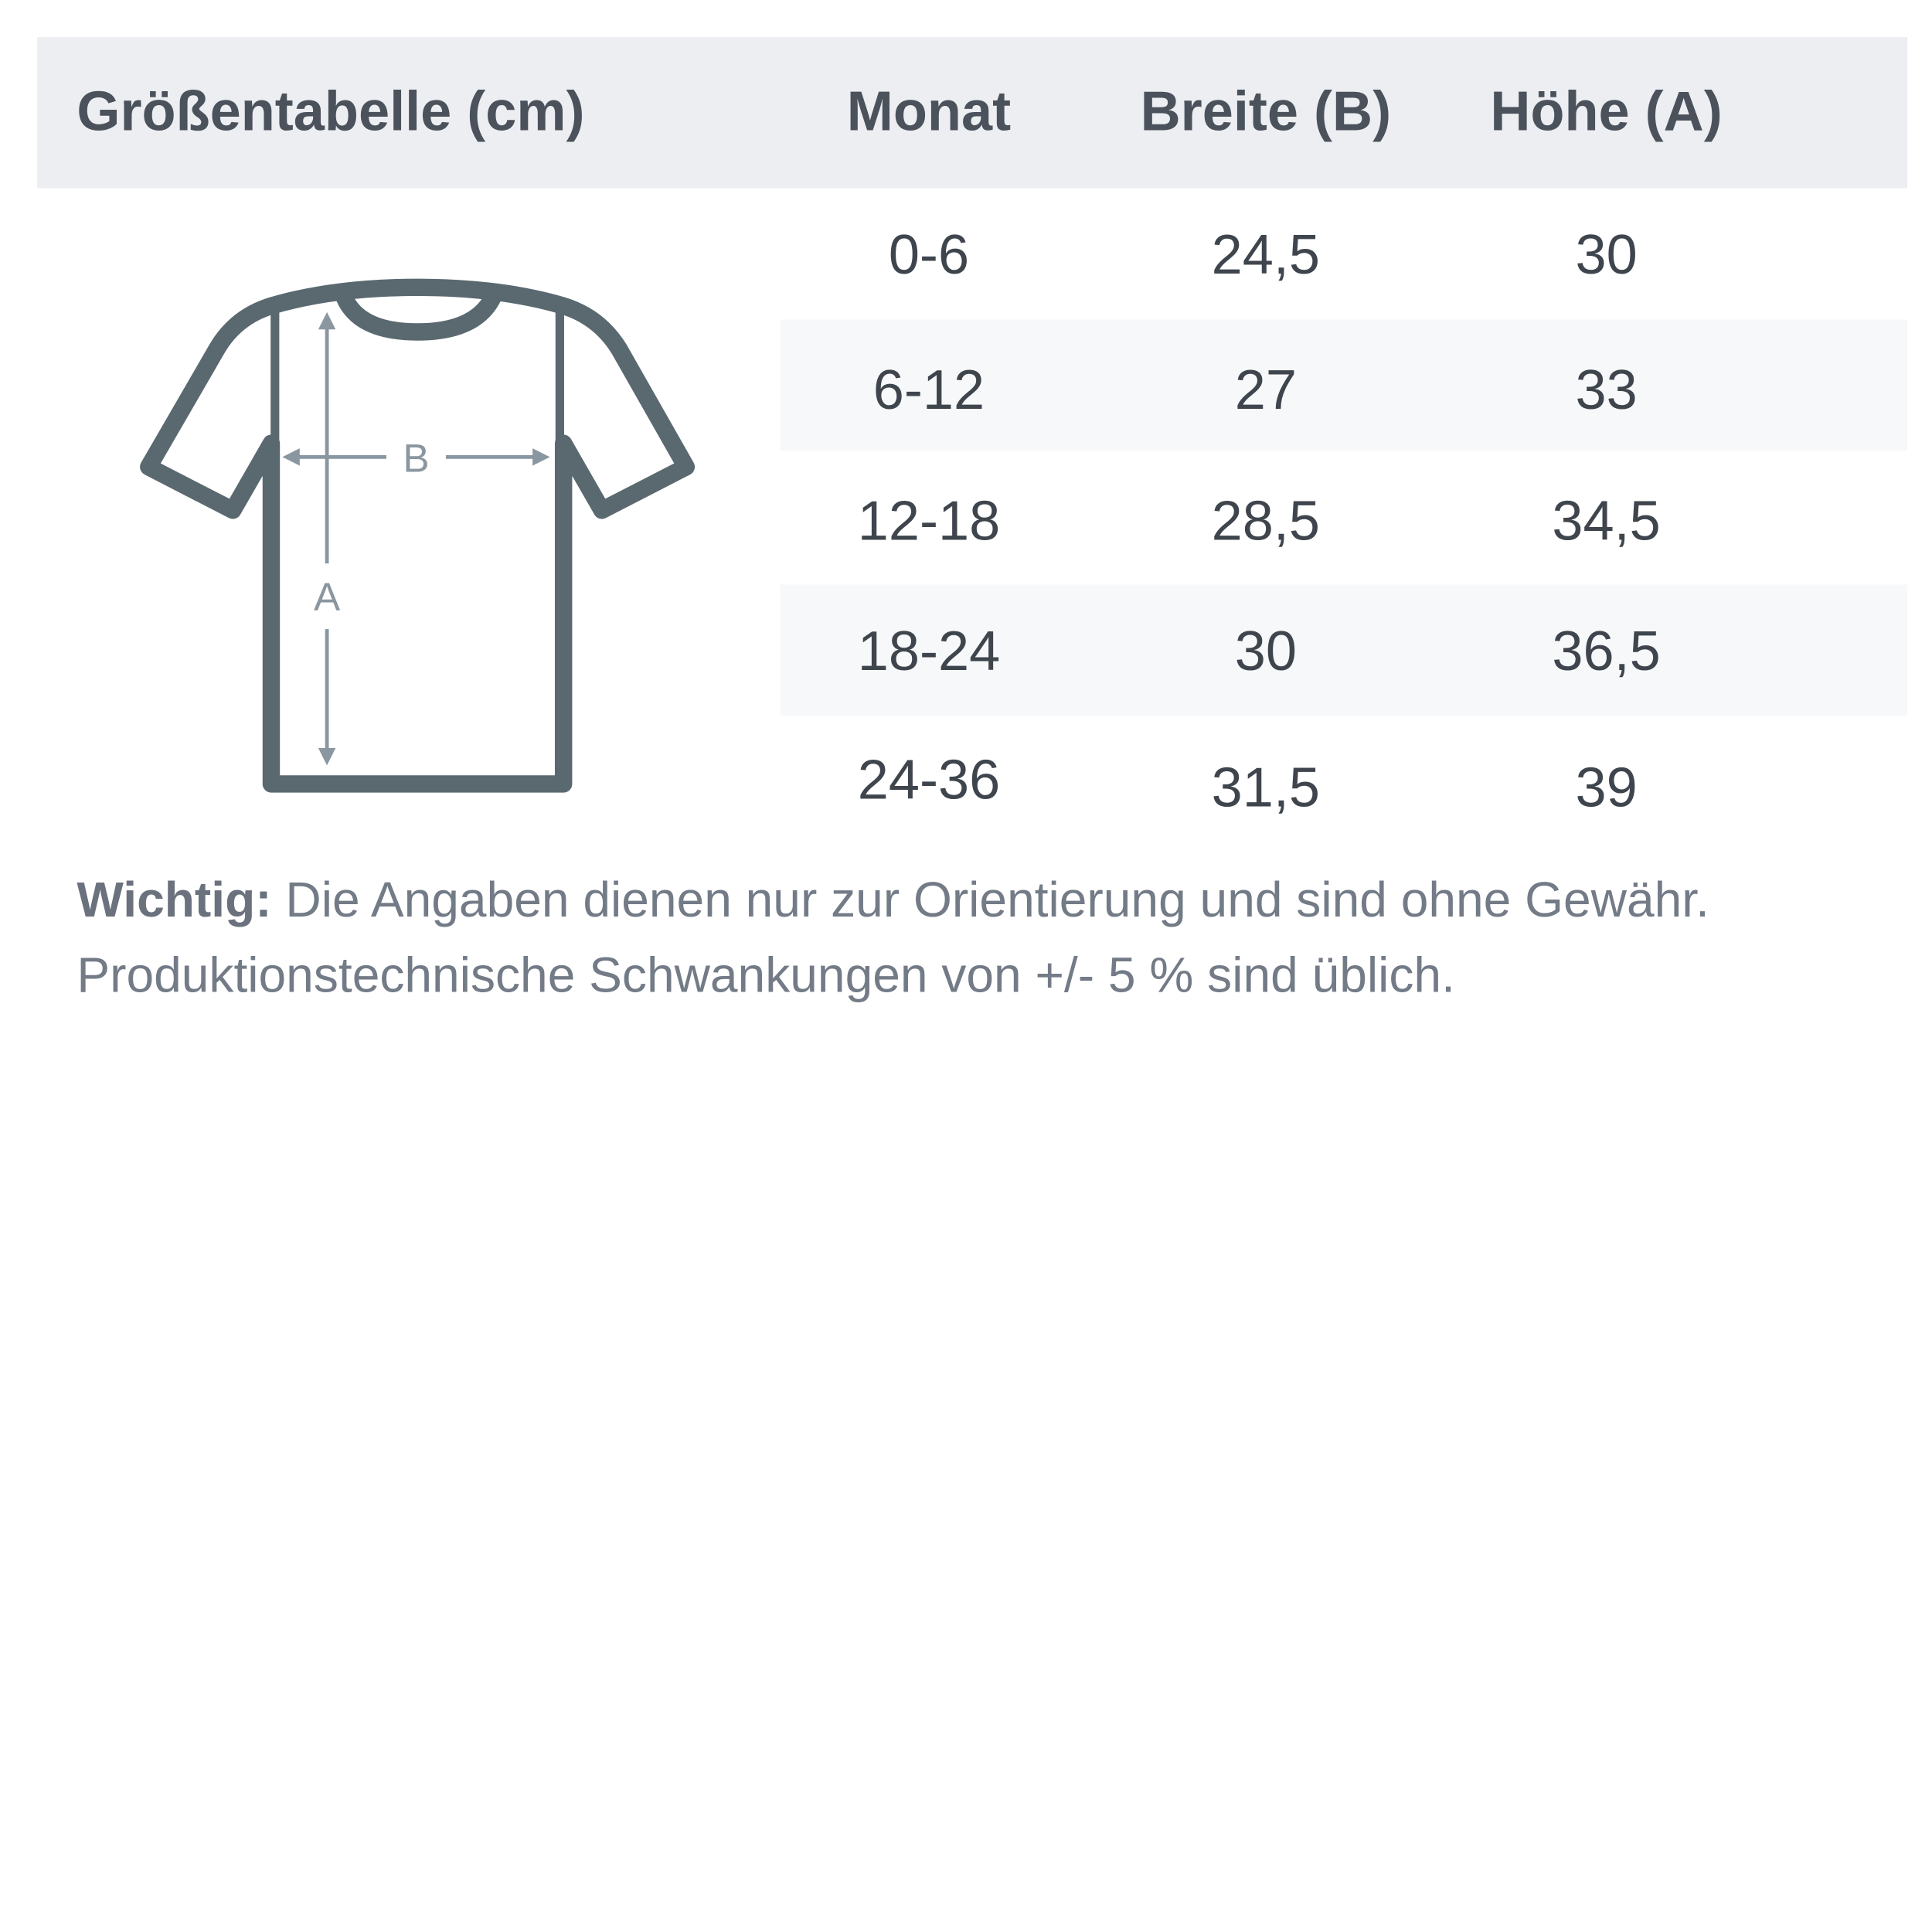  Describe the element at coordinates (1265, 390) in the screenshot. I see `cell-width: 27` at that location.